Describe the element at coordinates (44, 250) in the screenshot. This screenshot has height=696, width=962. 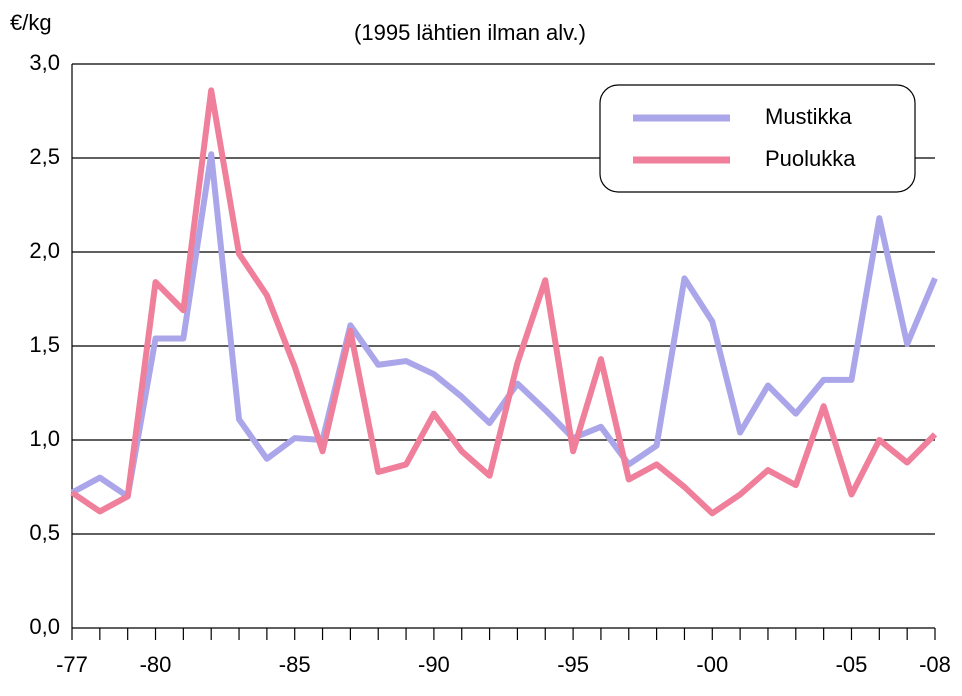
I see `y-tick-label: 2,0` at that location.